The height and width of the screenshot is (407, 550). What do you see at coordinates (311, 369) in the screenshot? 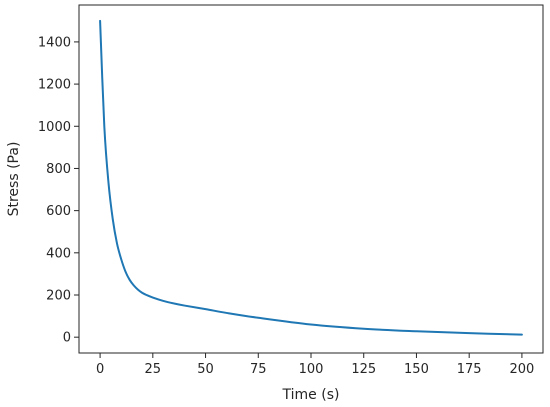
I see `x-tick-label: 100` at bounding box center [311, 369].